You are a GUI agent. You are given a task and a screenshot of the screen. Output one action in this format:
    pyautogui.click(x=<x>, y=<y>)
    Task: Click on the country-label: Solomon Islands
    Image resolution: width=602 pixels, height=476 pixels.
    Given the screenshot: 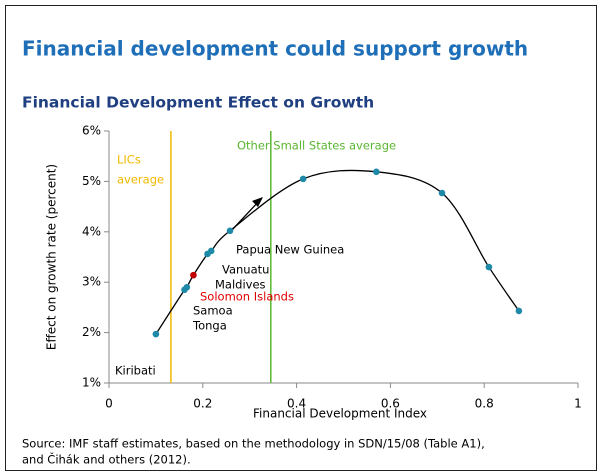 What is the action you would take?
    pyautogui.click(x=247, y=297)
    